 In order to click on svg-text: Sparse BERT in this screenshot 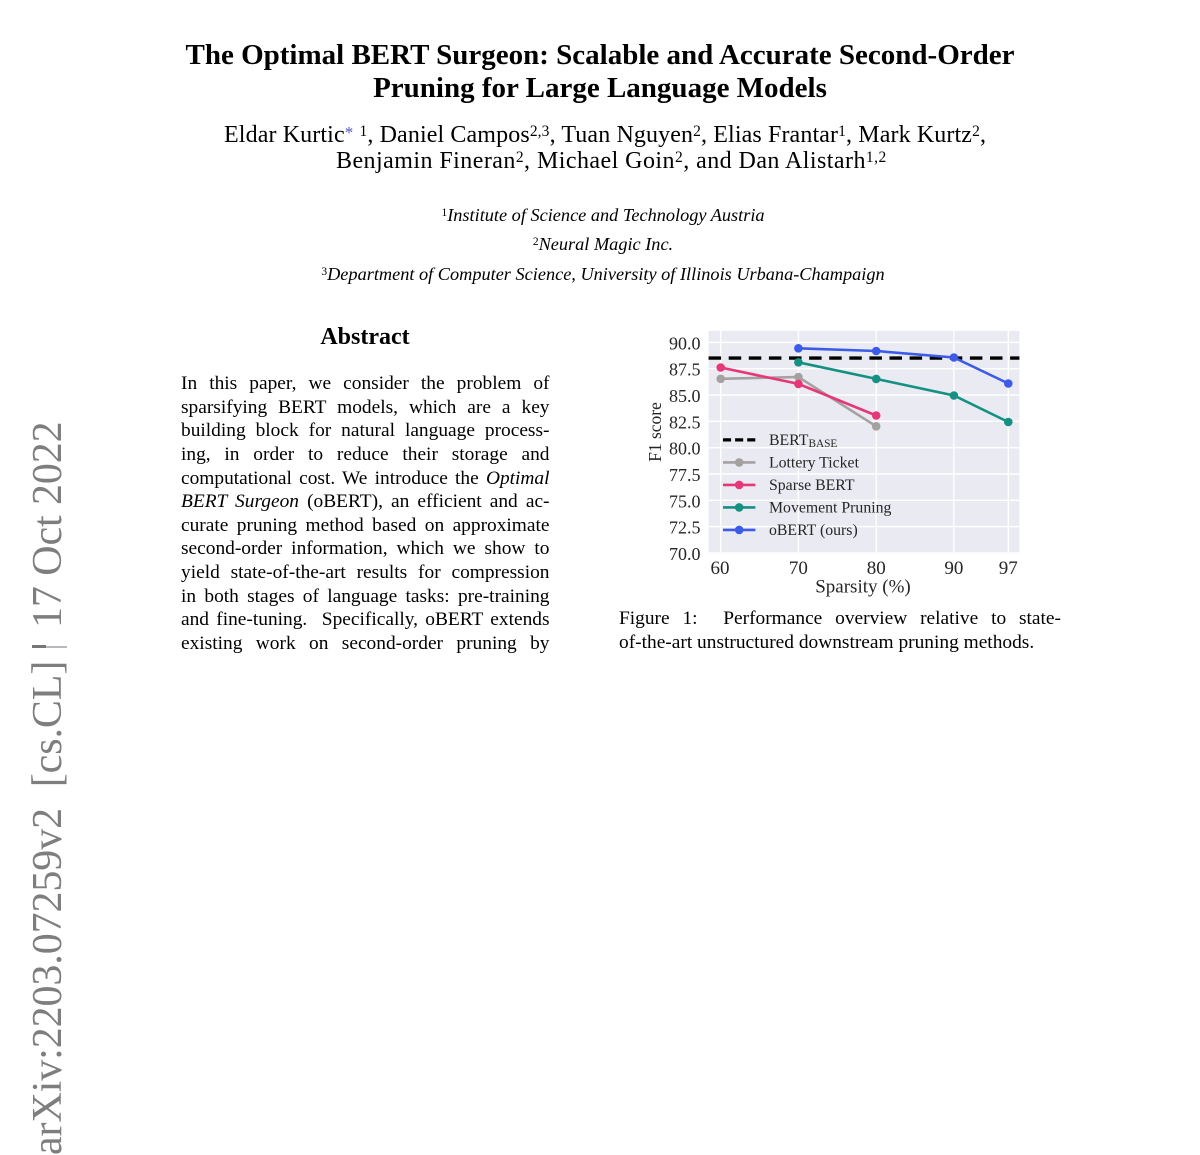, I will do `click(812, 485)`.